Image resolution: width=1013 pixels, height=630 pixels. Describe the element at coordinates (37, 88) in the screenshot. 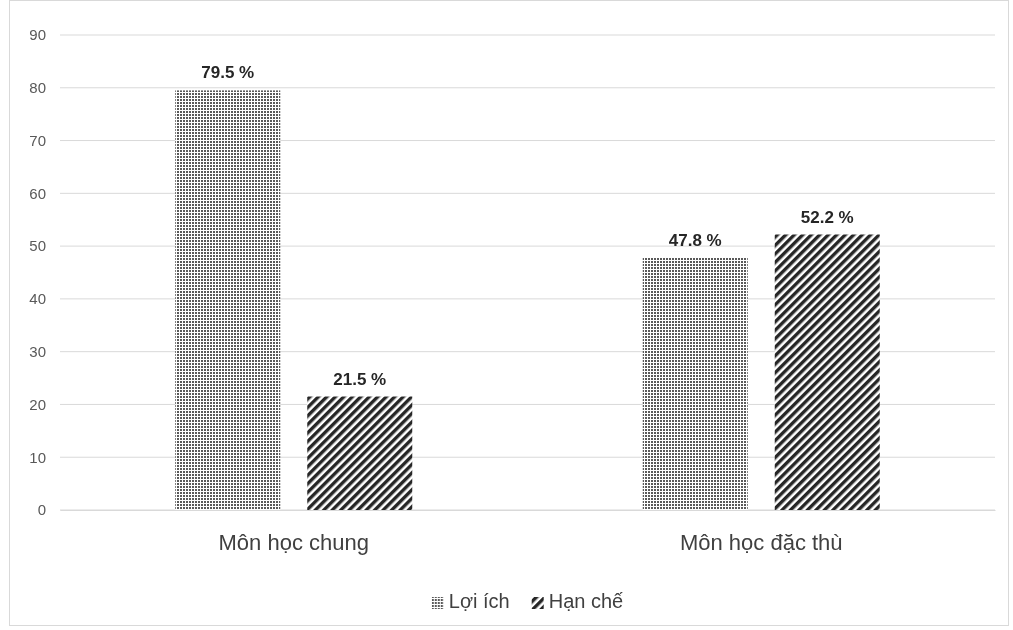

I see `y-tick-label: 80` at that location.